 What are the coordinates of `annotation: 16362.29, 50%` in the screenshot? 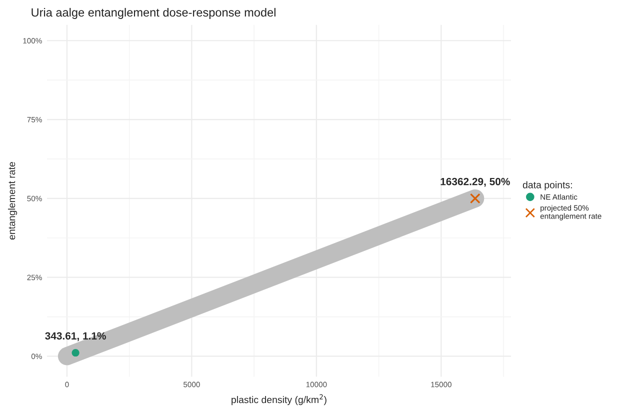 It's located at (475, 182).